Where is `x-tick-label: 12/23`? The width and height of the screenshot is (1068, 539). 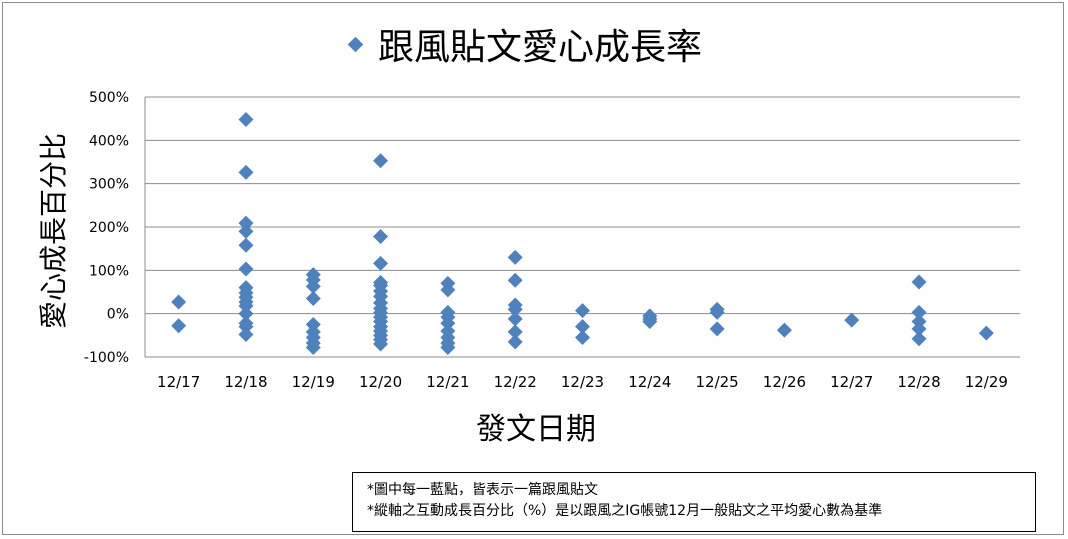 x-tick-label: 12/23 is located at coordinates (582, 382).